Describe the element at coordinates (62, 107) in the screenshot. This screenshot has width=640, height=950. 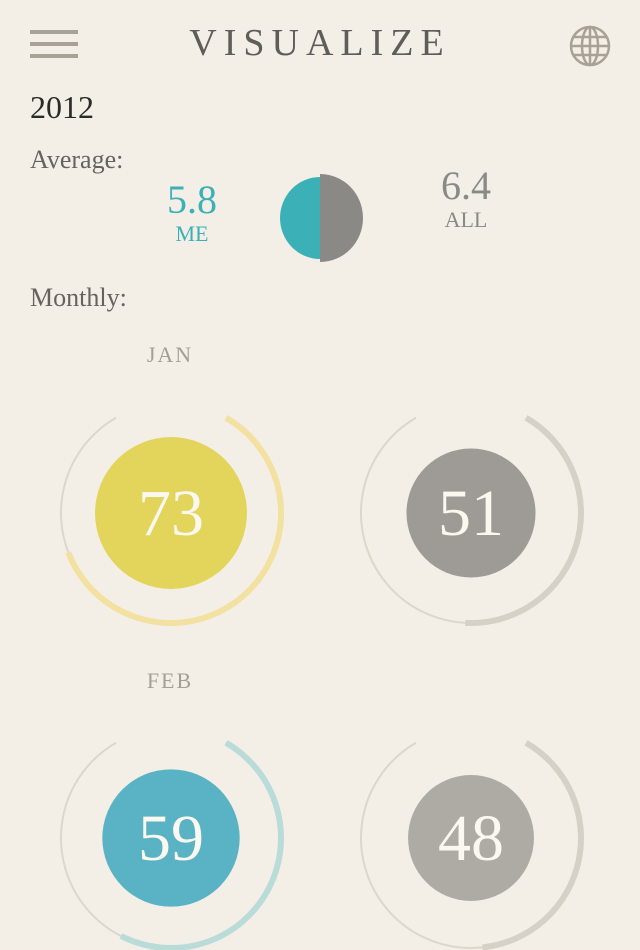
I see `year-label: 2012` at that location.